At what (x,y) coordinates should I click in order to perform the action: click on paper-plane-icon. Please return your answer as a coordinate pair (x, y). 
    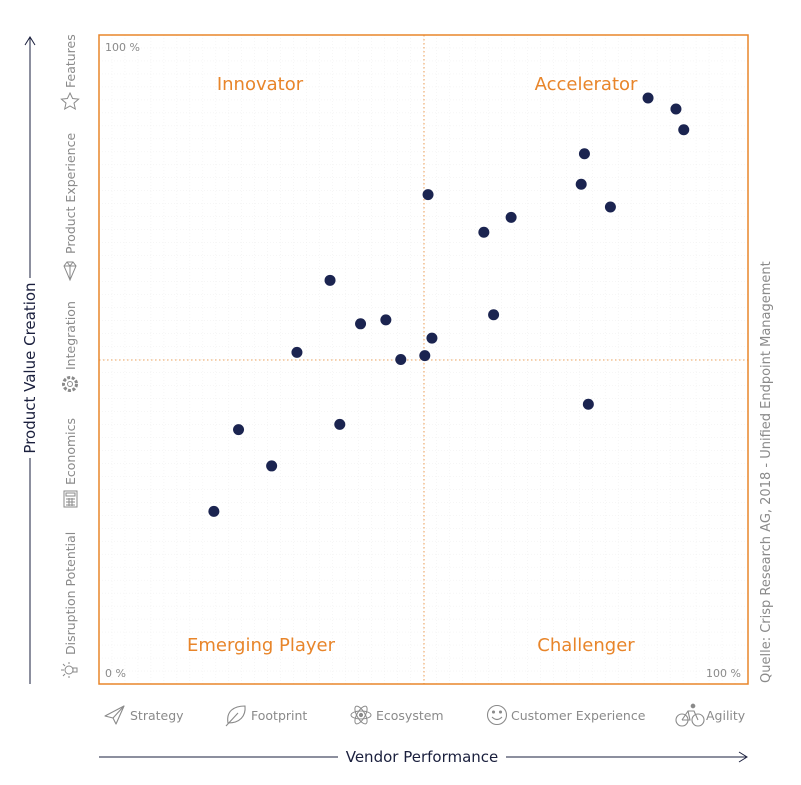
    Looking at the image, I should click on (114, 715).